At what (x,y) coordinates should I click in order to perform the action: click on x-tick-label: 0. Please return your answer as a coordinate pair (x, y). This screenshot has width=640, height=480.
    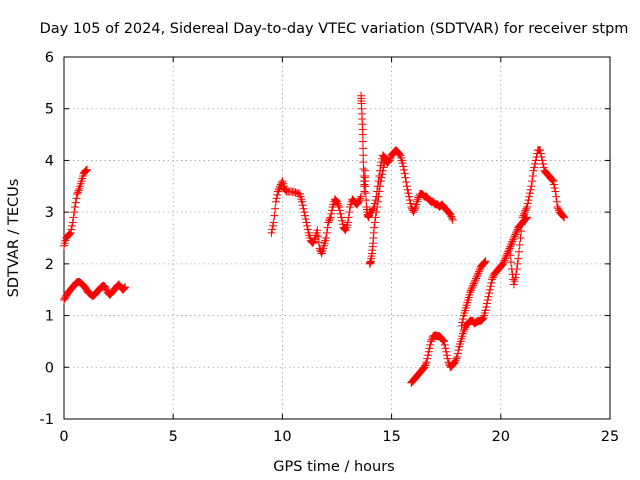
    Looking at the image, I should click on (63, 437).